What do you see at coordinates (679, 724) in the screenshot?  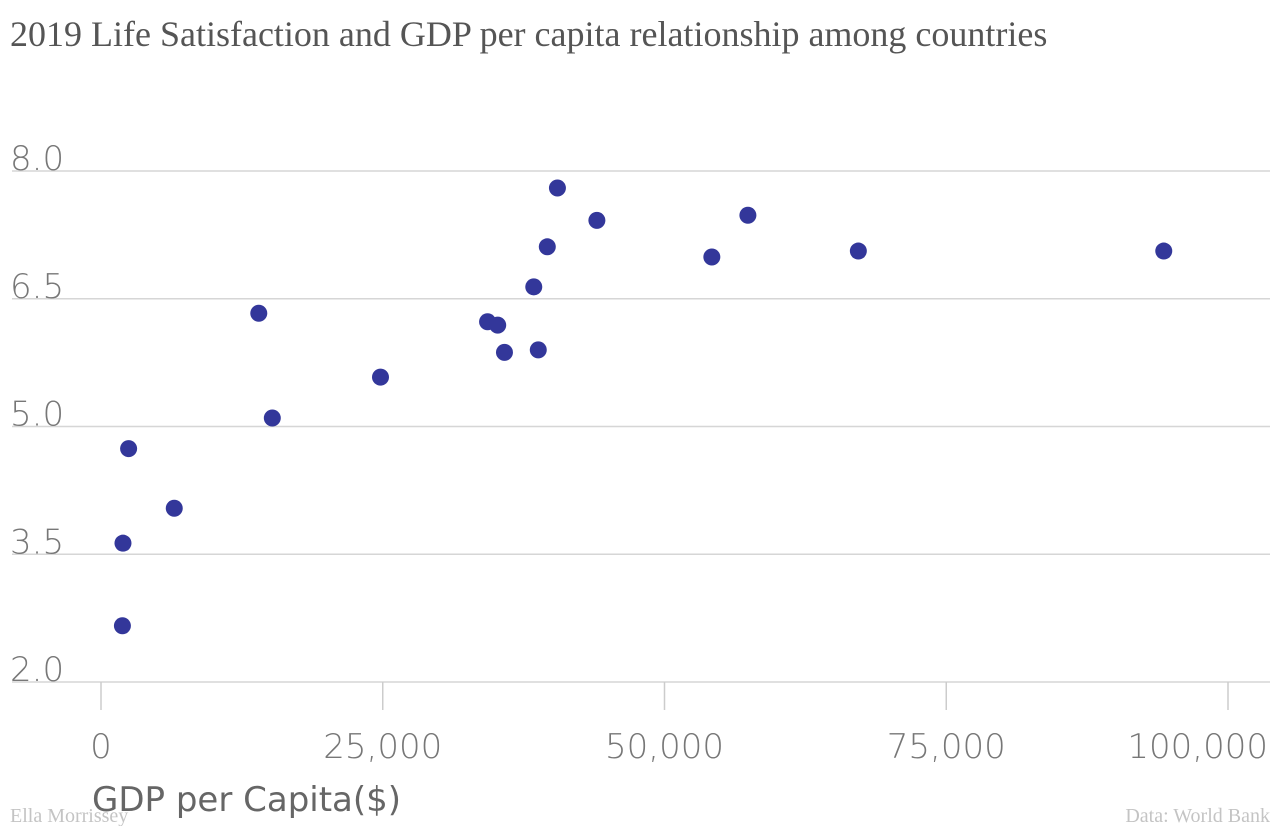 I see `x-axis-tick-labels: 0 25,000 50,000 75,000 100,000` at bounding box center [679, 724].